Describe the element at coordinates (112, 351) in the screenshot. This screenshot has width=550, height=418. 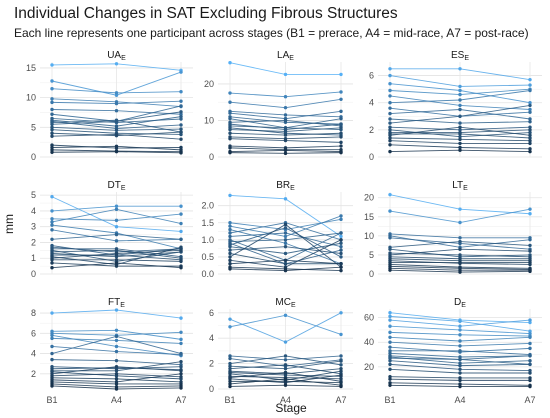
I see `panel-ft: FTE 2 4 6 8 B1 A4 A7` at that location.